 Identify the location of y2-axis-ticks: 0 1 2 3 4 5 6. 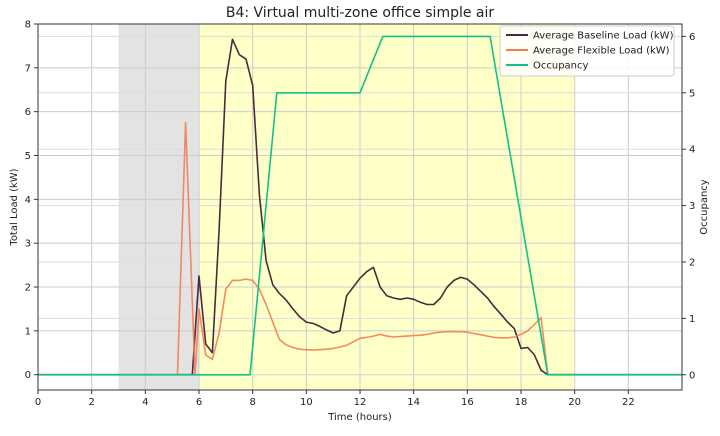
(688, 206).